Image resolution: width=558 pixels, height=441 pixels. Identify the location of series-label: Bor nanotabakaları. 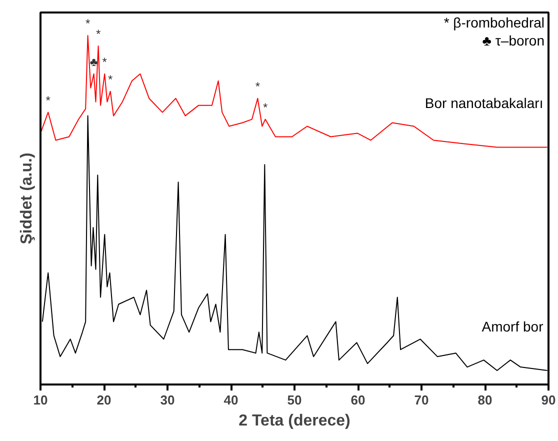
(484, 103).